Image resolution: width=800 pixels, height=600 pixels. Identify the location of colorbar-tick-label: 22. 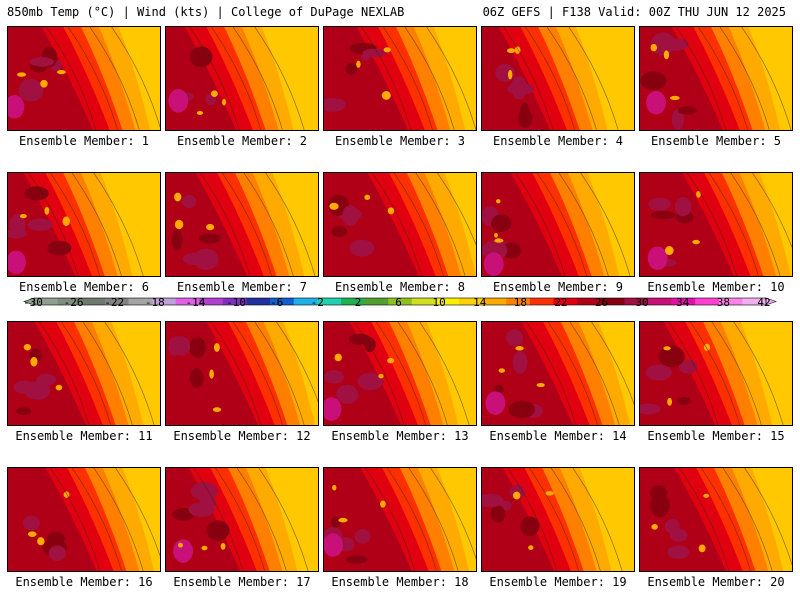
(561, 302).